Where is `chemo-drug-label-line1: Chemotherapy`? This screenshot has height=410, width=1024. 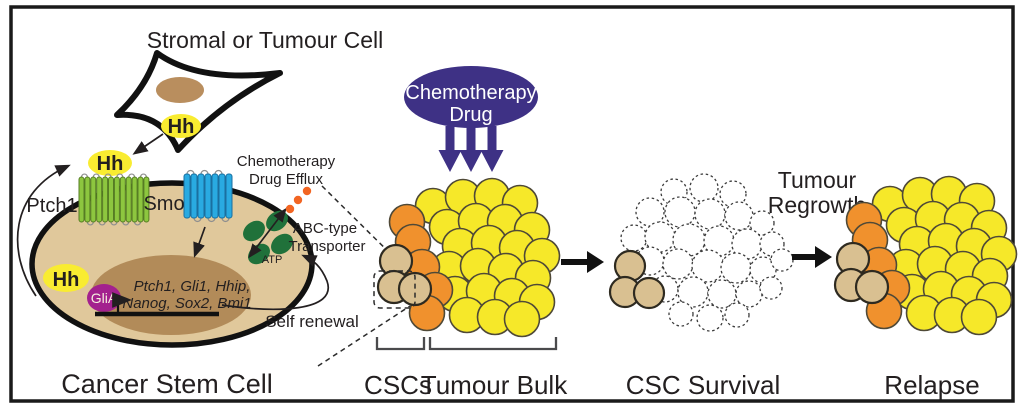 chemo-drug-label-line1: Chemotherapy is located at coordinates (470, 93).